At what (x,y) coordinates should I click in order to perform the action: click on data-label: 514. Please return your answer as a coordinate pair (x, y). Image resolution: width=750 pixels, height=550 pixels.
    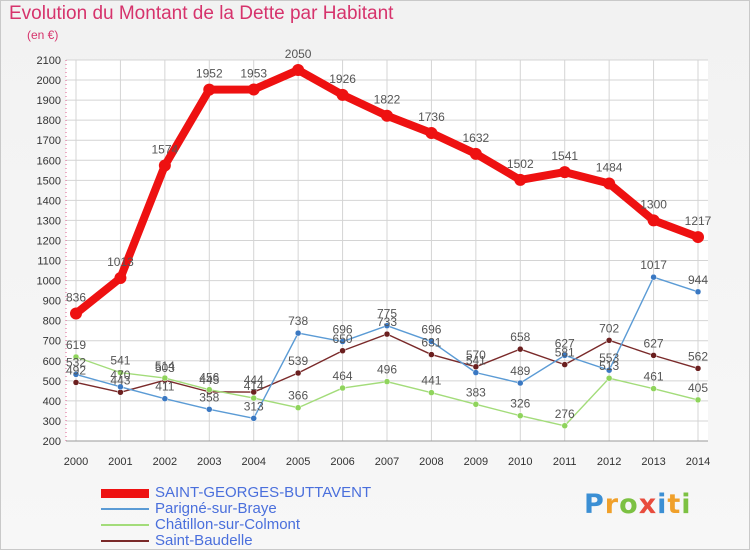
    Looking at the image, I should click on (165, 366).